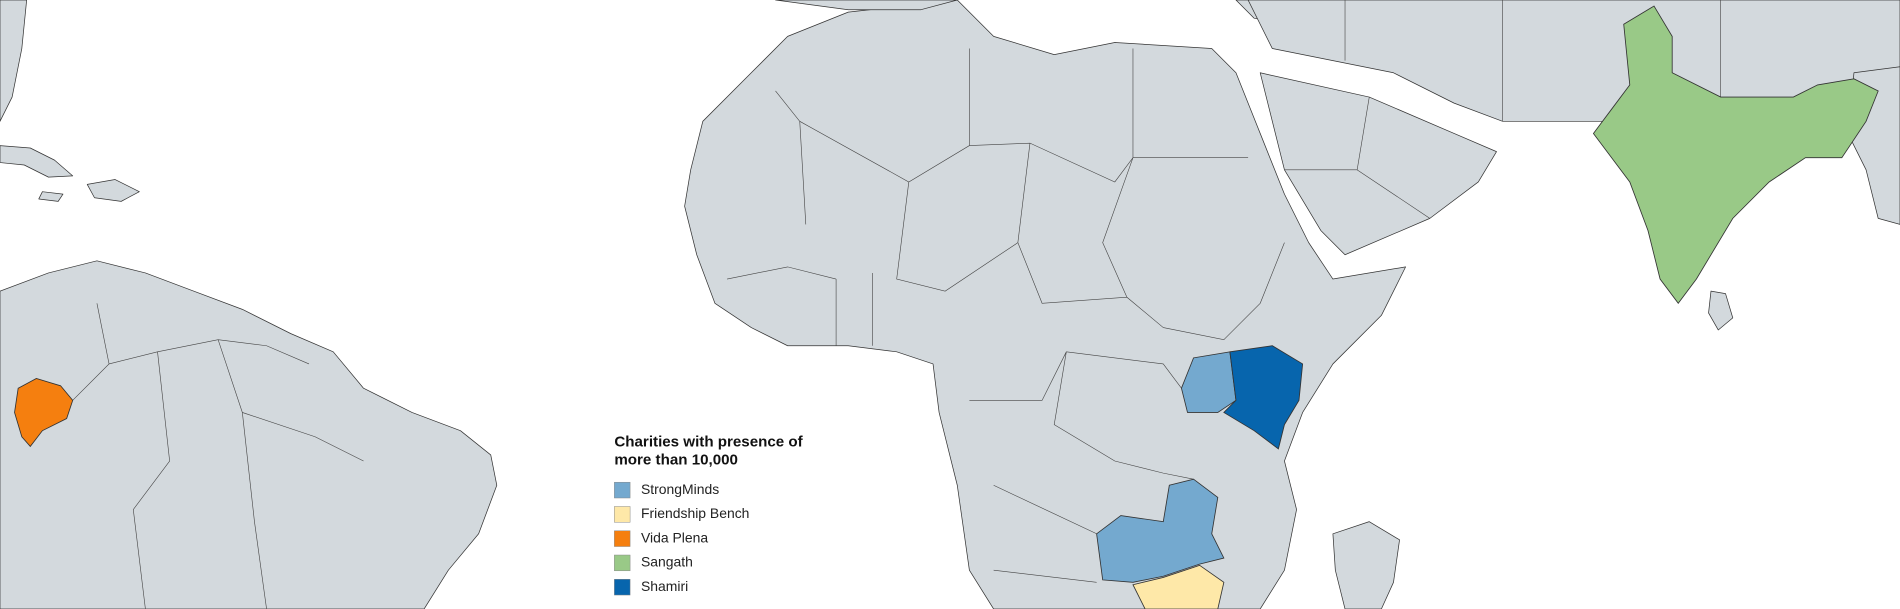 The height and width of the screenshot is (609, 1900). I want to click on asia, so click(1573, 61).